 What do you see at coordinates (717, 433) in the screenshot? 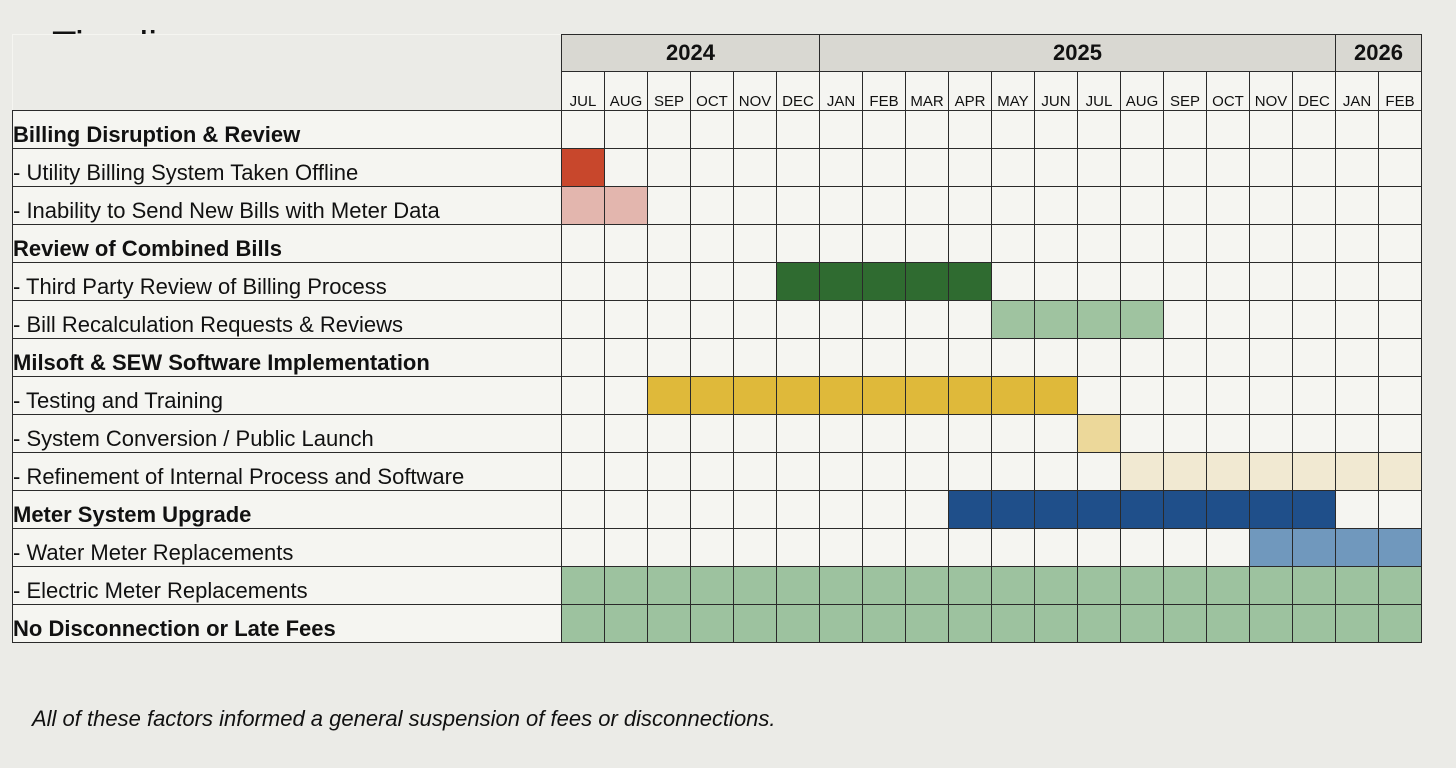
I see `timeline-row: - System Conversion / Public Launch` at bounding box center [717, 433].